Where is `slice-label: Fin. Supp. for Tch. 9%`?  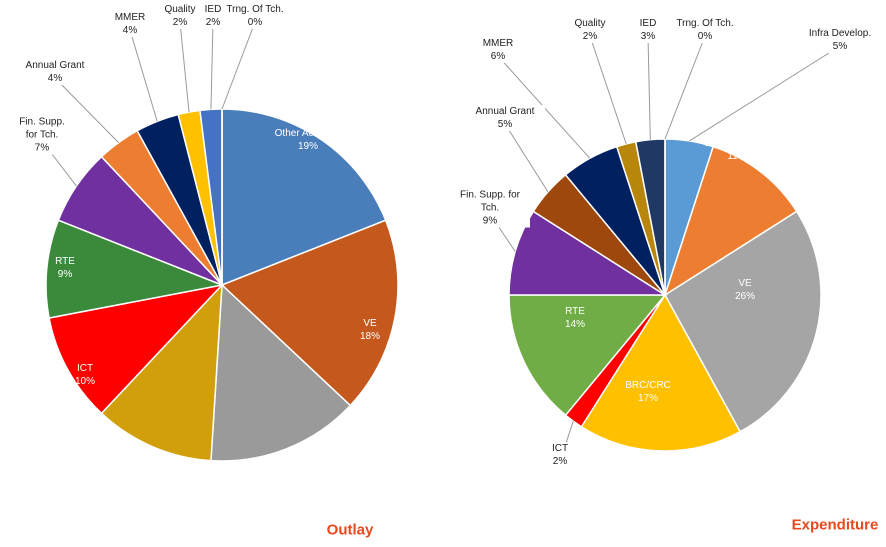
slice-label: Fin. Supp. for Tch. 9% is located at coordinates (490, 208).